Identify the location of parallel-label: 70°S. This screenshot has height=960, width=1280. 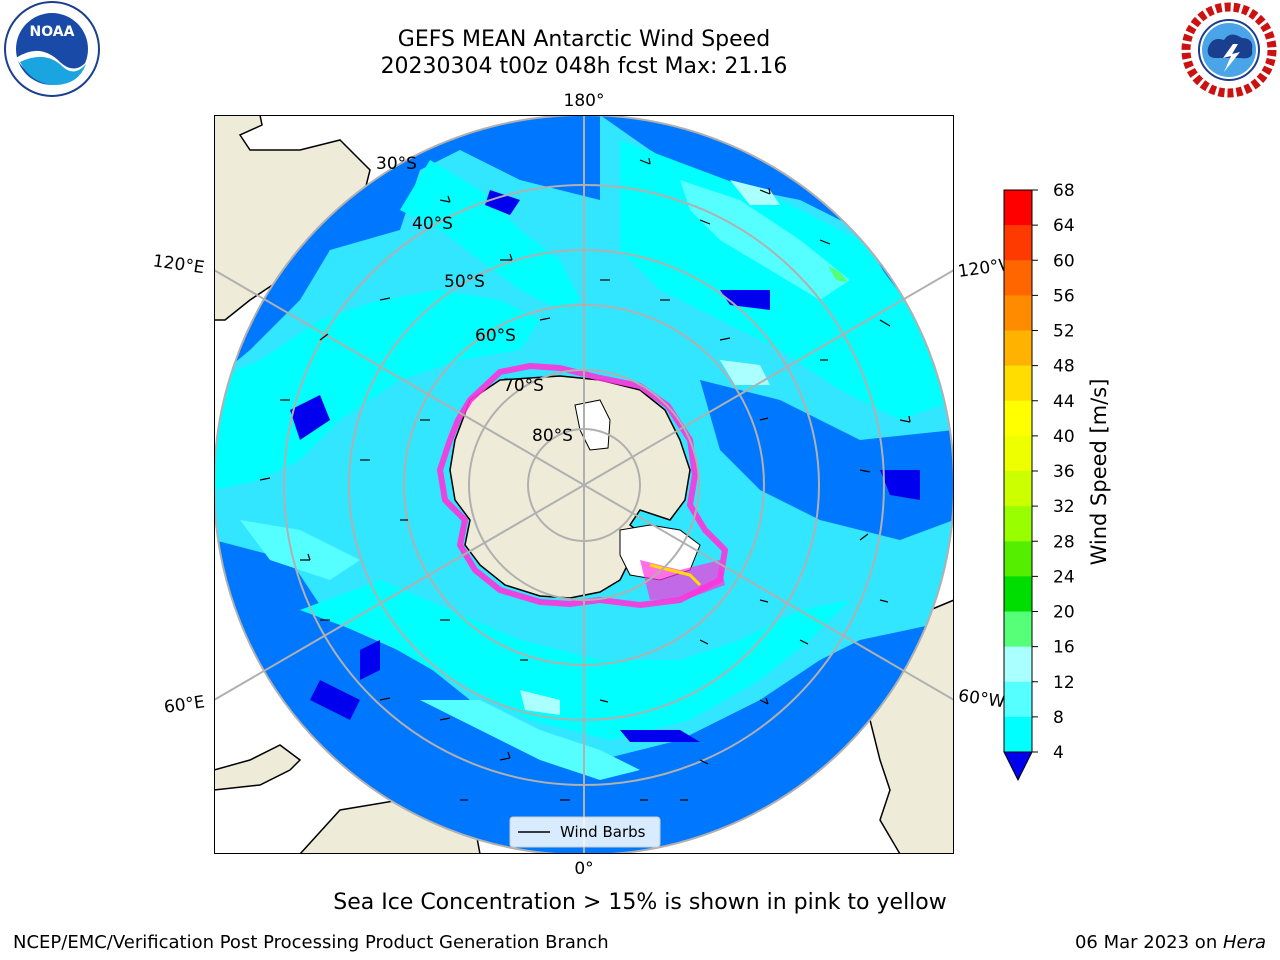
(523, 386).